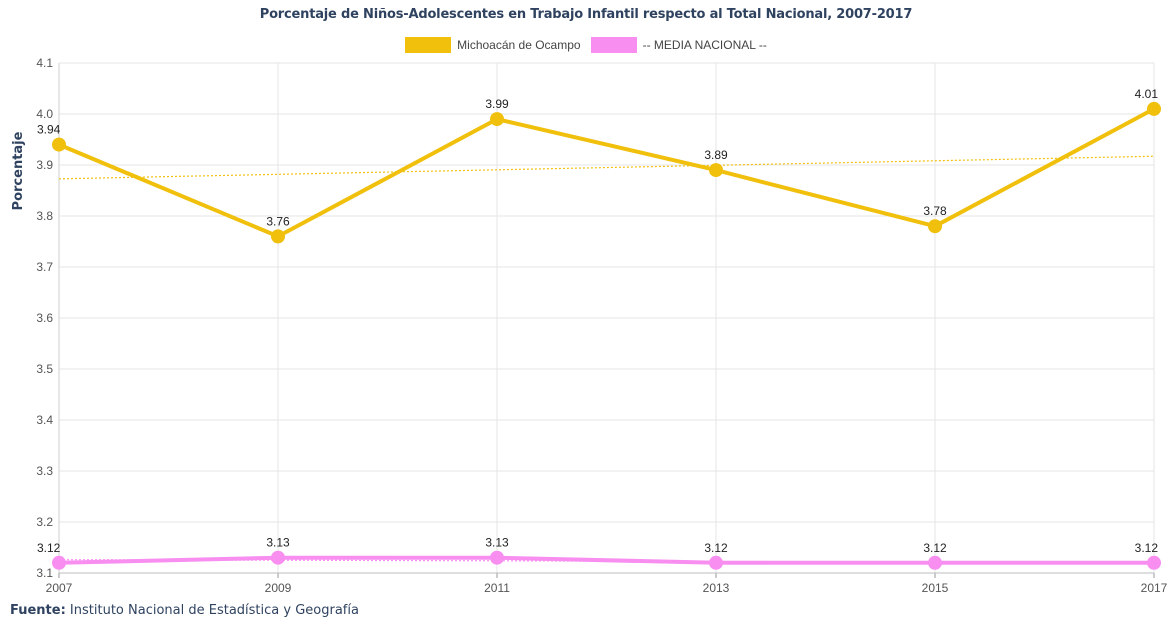  Describe the element at coordinates (497, 588) in the screenshot. I see `x-tick-label: 2011` at that location.